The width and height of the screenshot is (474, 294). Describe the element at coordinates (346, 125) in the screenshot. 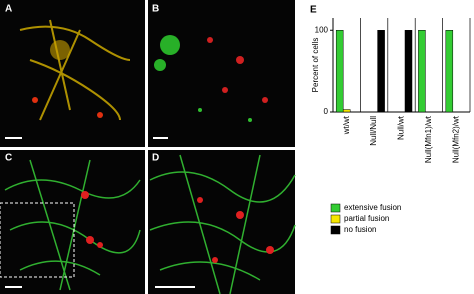

I see `x-tick-label: wt/wt` at that location.